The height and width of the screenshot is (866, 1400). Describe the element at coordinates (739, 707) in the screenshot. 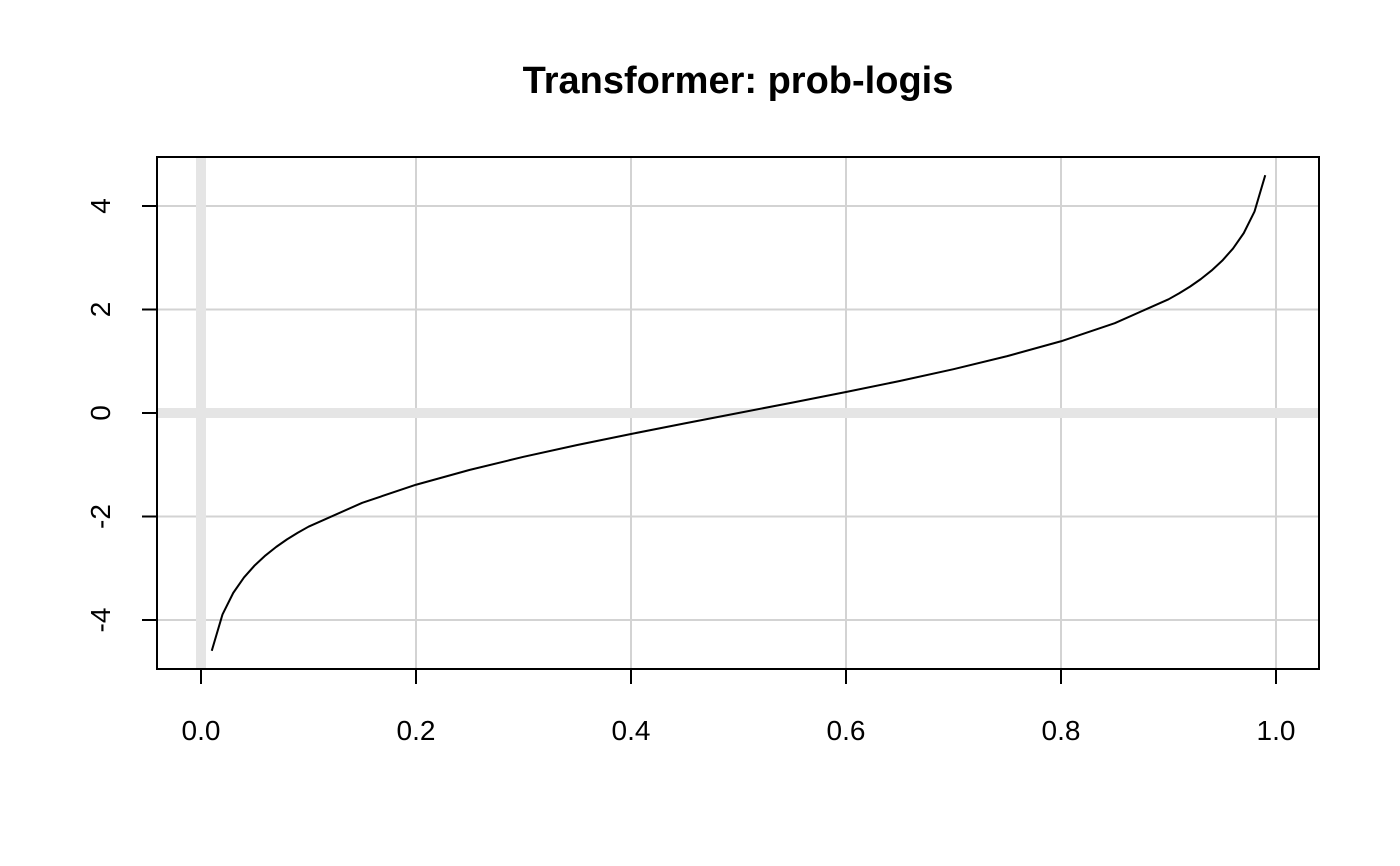

I see `x-axis: 0.0 0.2 0.4 0.6 0.8 1.0` at that location.